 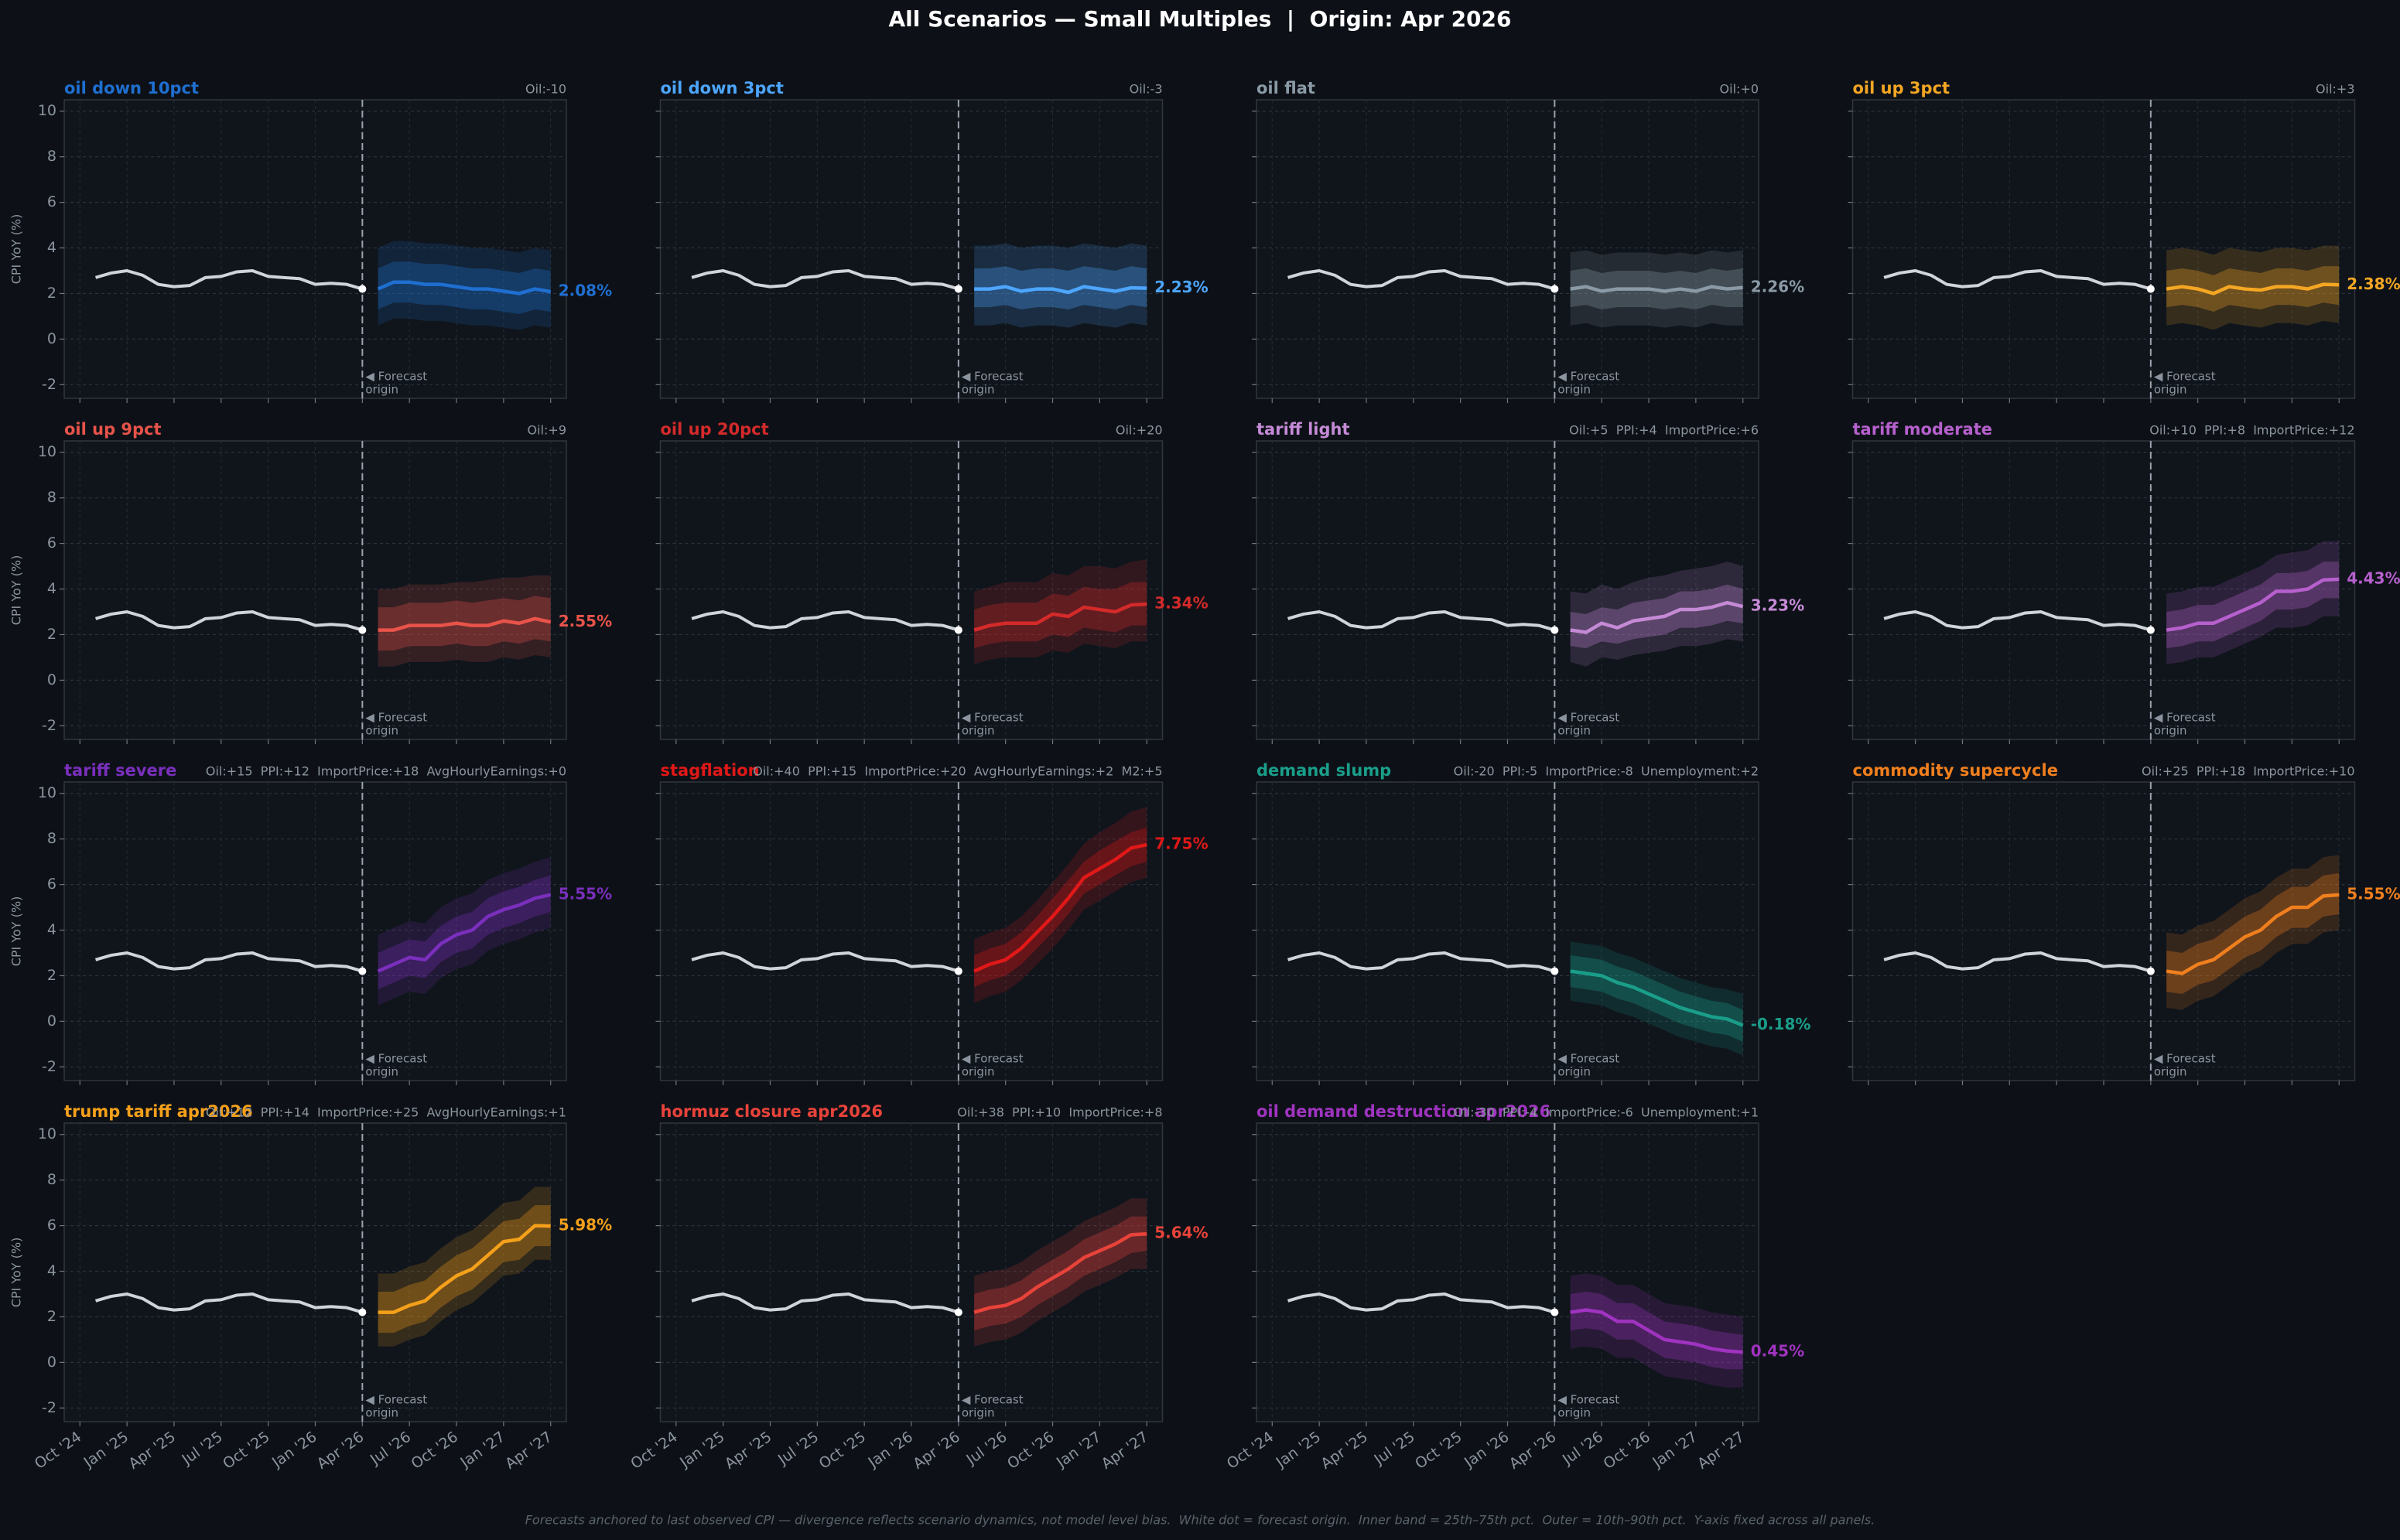 What do you see at coordinates (120, 770) in the screenshot?
I see `panel-title: tariff severe` at bounding box center [120, 770].